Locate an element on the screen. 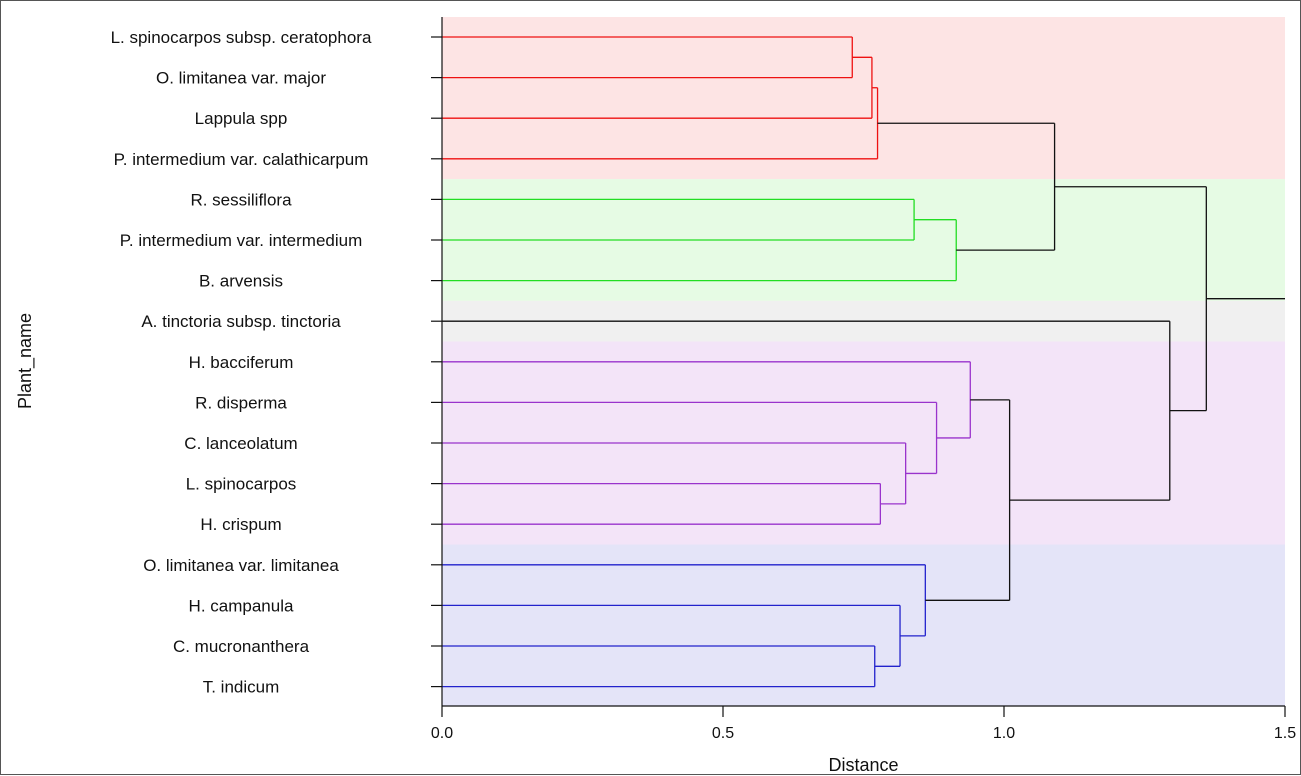 The height and width of the screenshot is (776, 1301). leaf-label: H. crispum is located at coordinates (240, 524).